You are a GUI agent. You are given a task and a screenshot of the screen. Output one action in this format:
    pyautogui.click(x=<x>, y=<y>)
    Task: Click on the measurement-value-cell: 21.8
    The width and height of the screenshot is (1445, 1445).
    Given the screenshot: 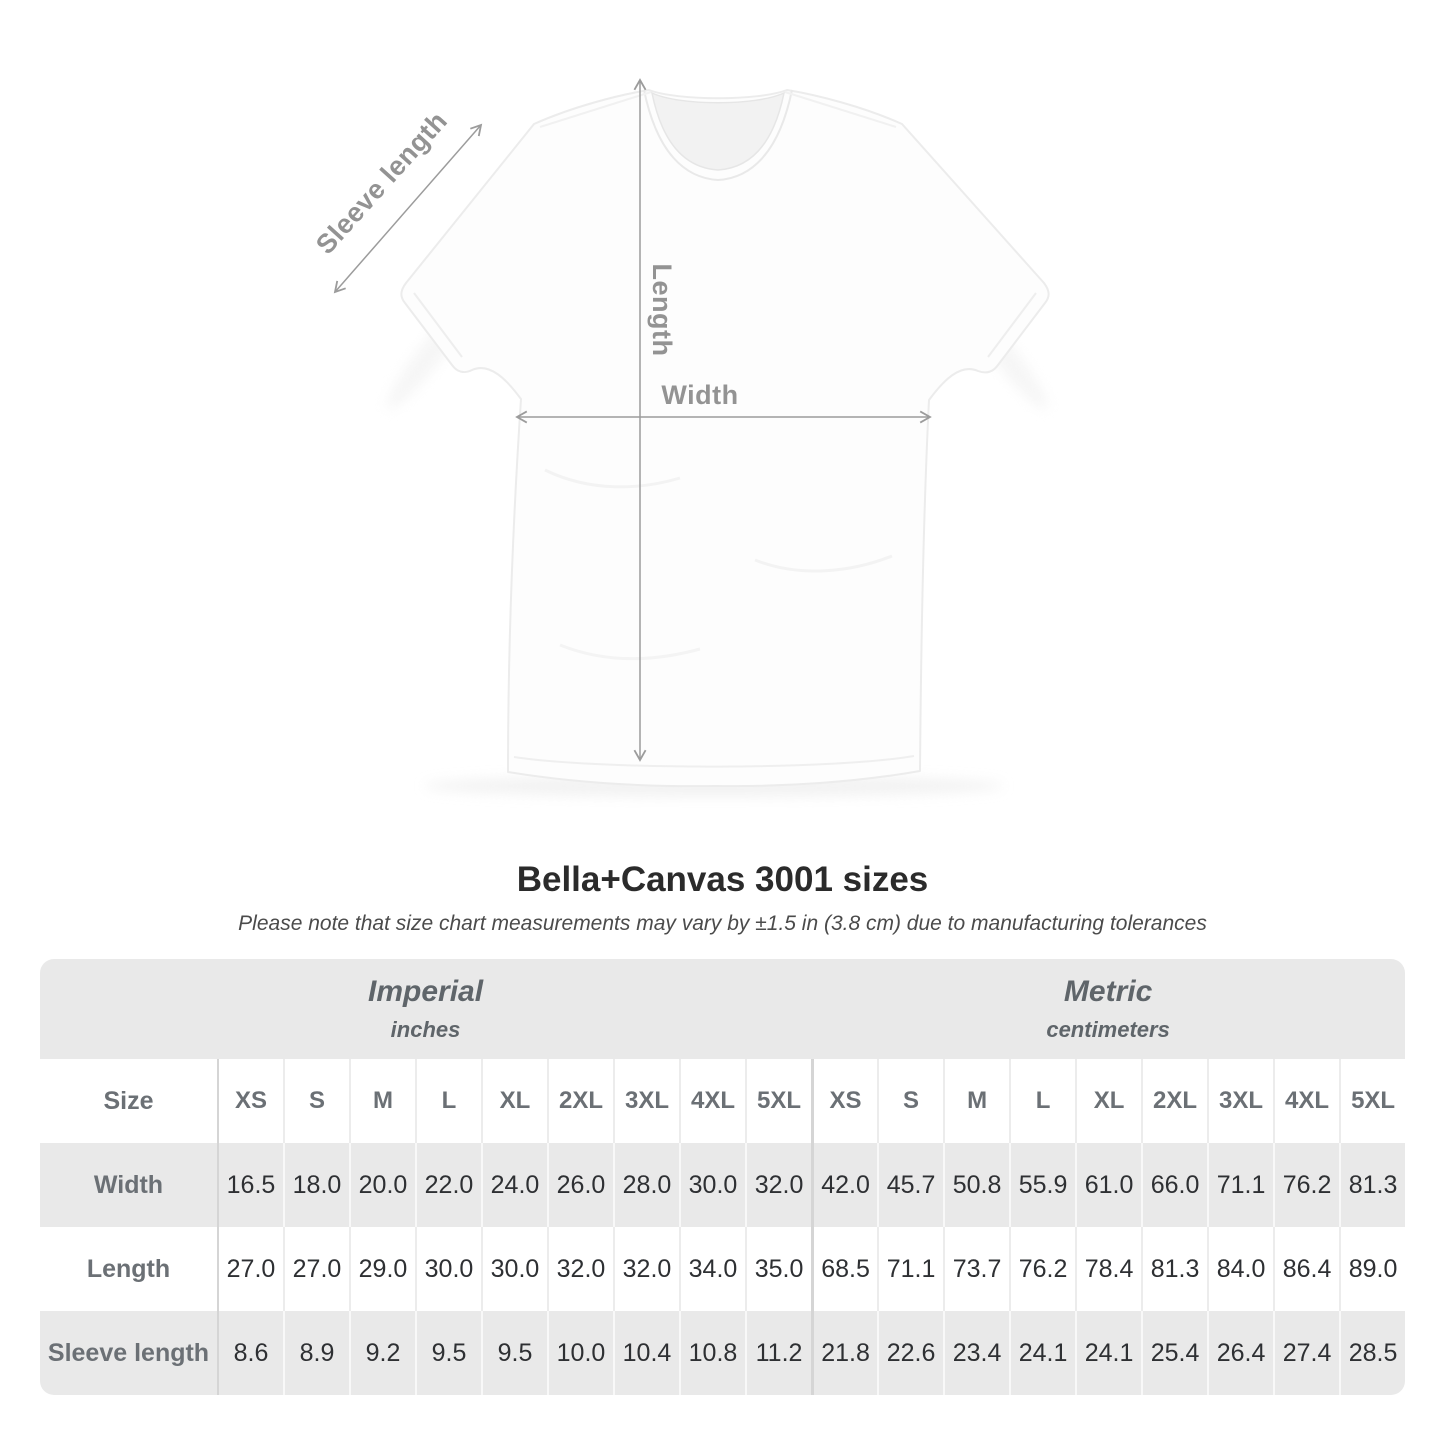 What is the action you would take?
    pyautogui.click(x=844, y=1353)
    